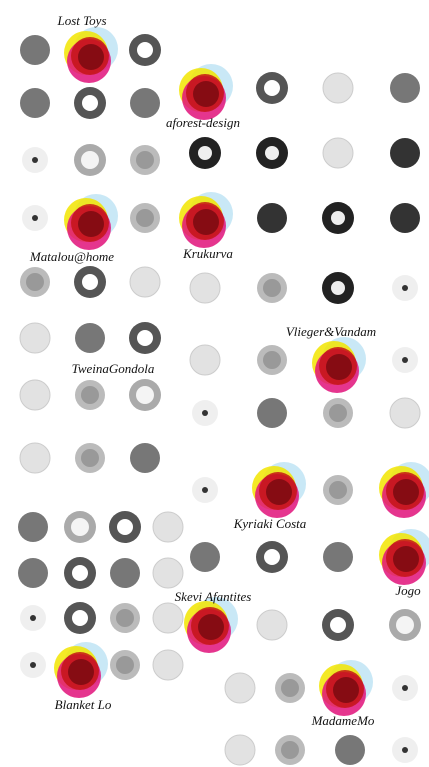 The height and width of the screenshot is (767, 429). What do you see at coordinates (203, 122) in the screenshot?
I see `designer-label: aforest-design` at bounding box center [203, 122].